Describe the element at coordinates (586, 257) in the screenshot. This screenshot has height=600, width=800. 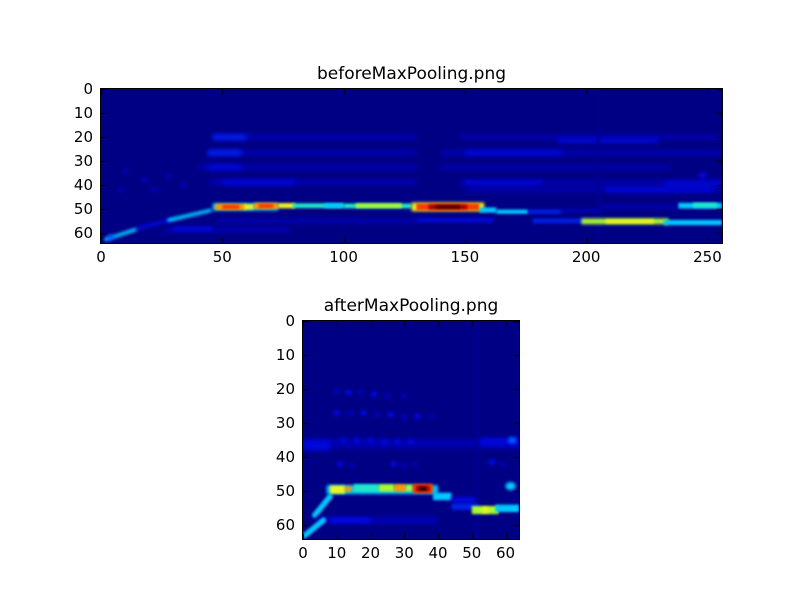
I see `x-tick-label: 200` at that location.